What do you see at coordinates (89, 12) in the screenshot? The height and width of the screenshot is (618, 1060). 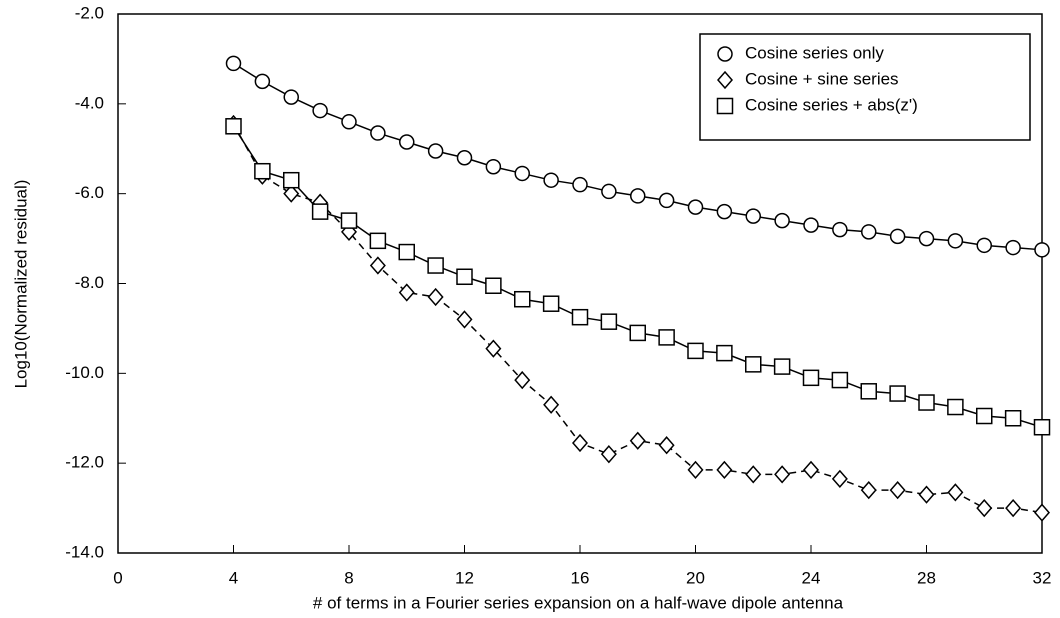 I see `y-tick-label: -2.0` at bounding box center [89, 12].